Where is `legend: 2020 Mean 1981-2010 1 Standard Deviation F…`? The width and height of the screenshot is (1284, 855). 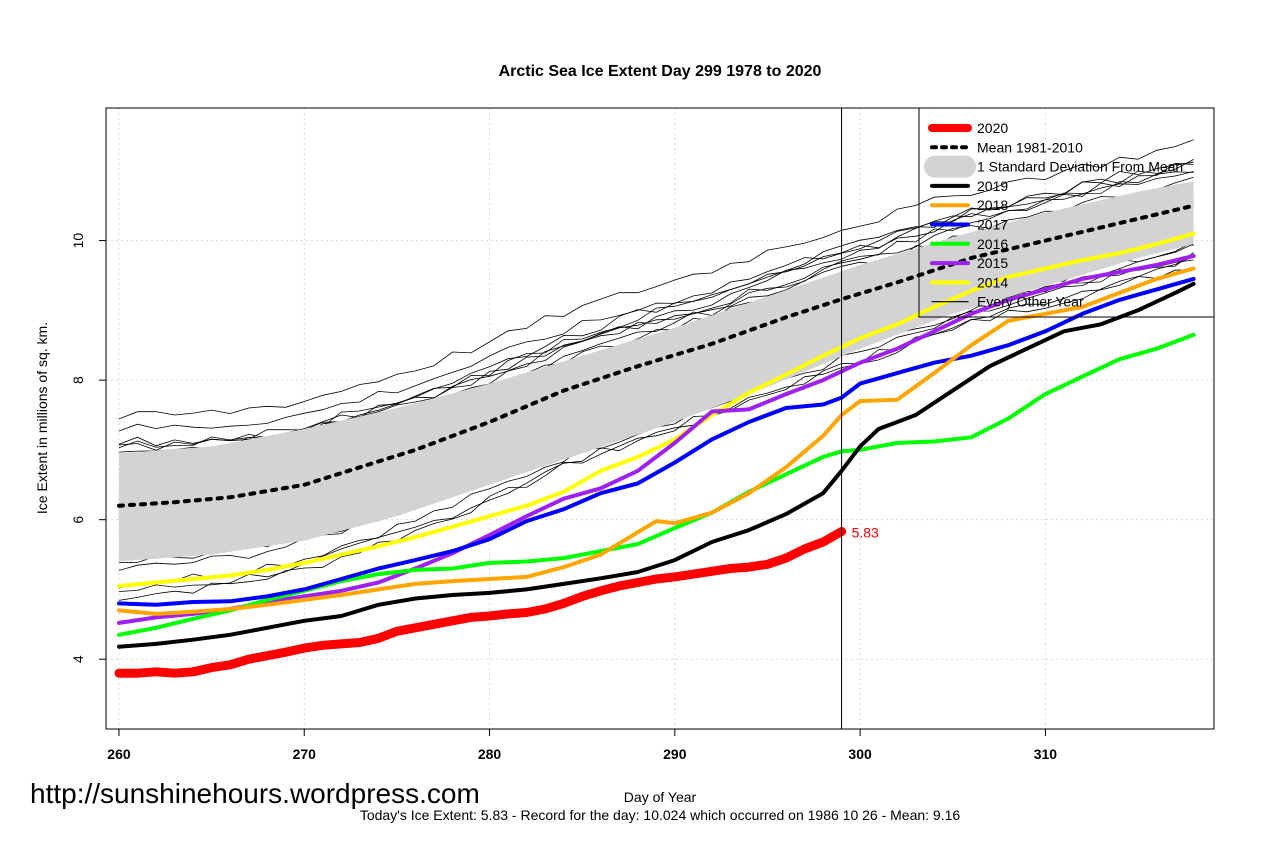 legend: 2020 Mean 1981-2010 1 Standard Deviation F… is located at coordinates (1066, 212).